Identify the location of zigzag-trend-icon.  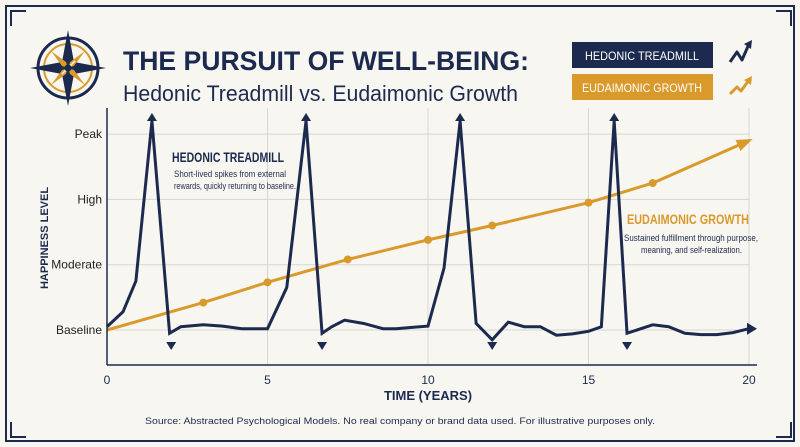
(739, 53).